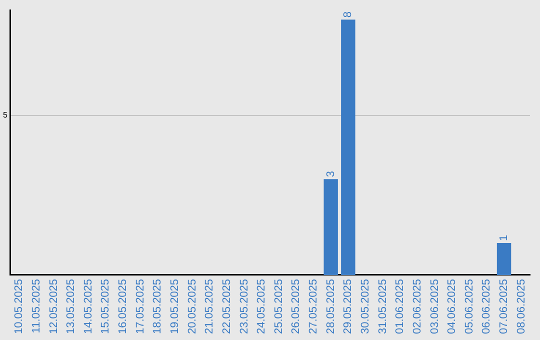  What do you see at coordinates (400, 306) in the screenshot?
I see `x-tick-label: 01.06.2025` at bounding box center [400, 306].